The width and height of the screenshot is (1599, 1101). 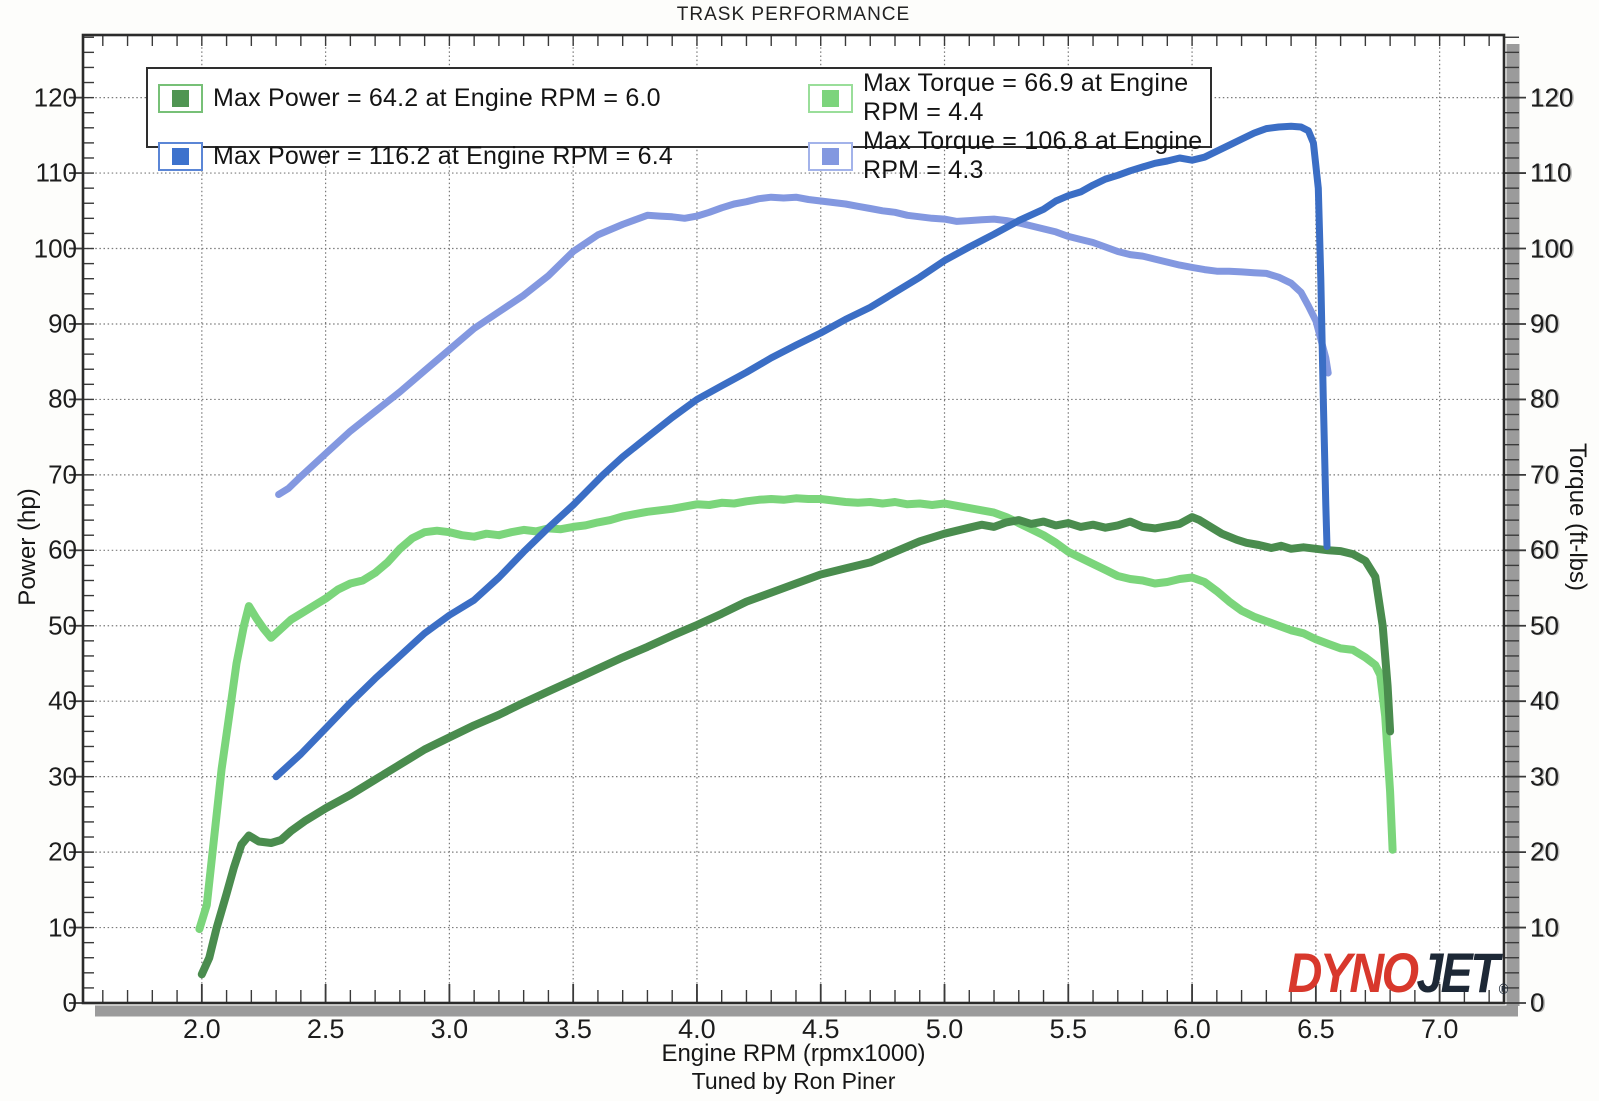 I want to click on x-axis-label: Engine RPM (rpmx1000), so click(x=793, y=1053).